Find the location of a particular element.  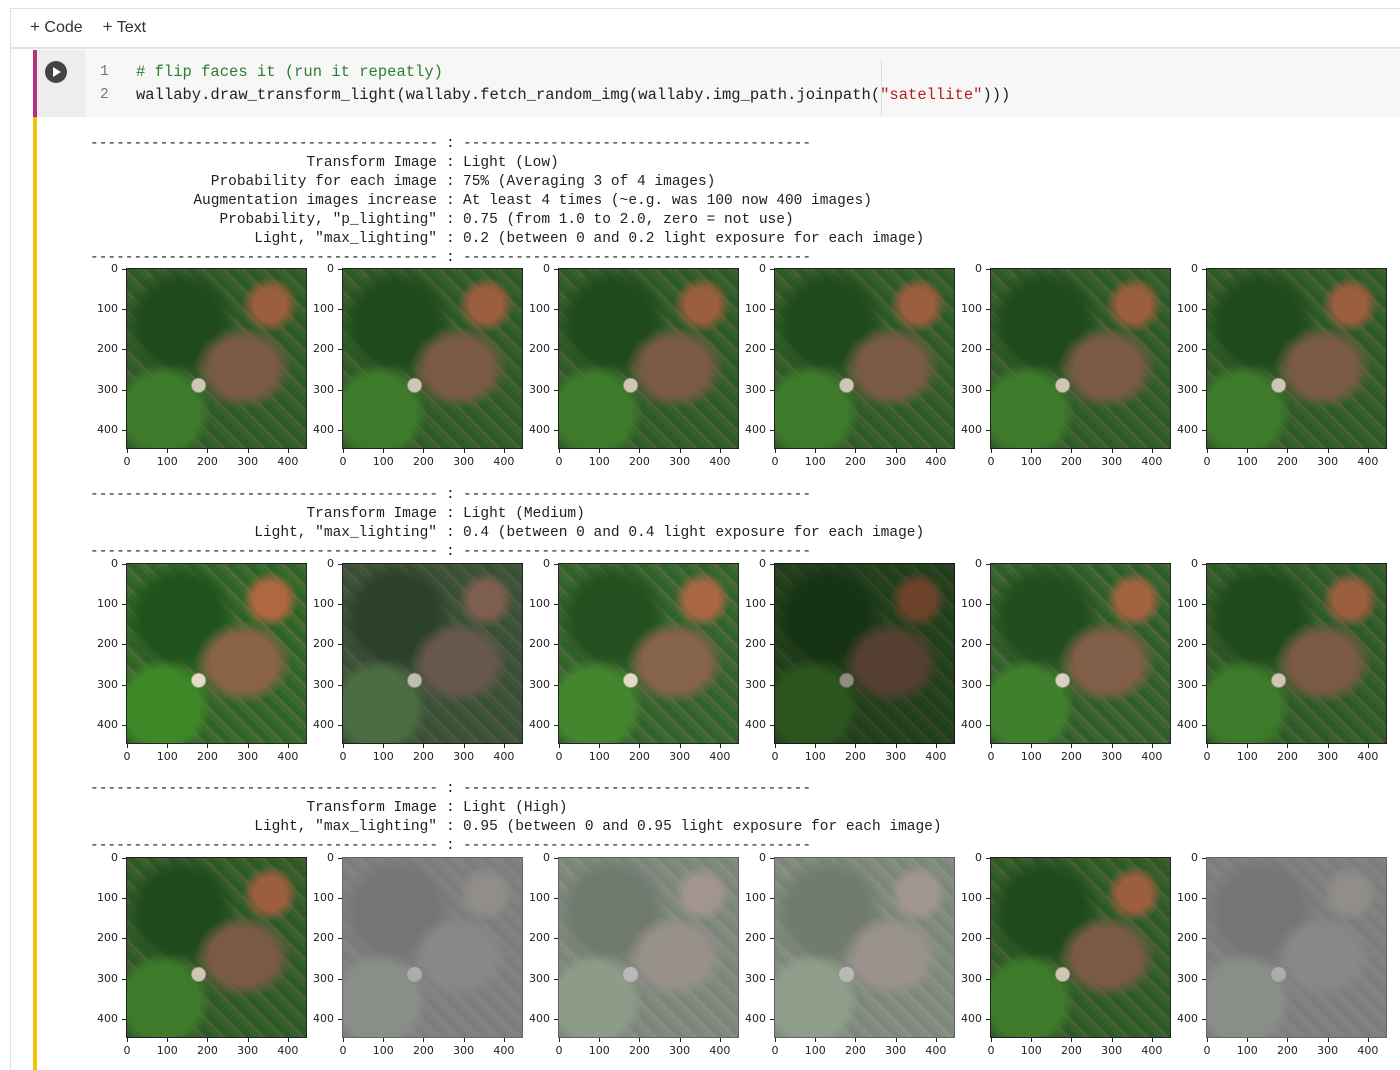

info-value: 75% (Averaging 3 of 4 images) is located at coordinates (589, 182).